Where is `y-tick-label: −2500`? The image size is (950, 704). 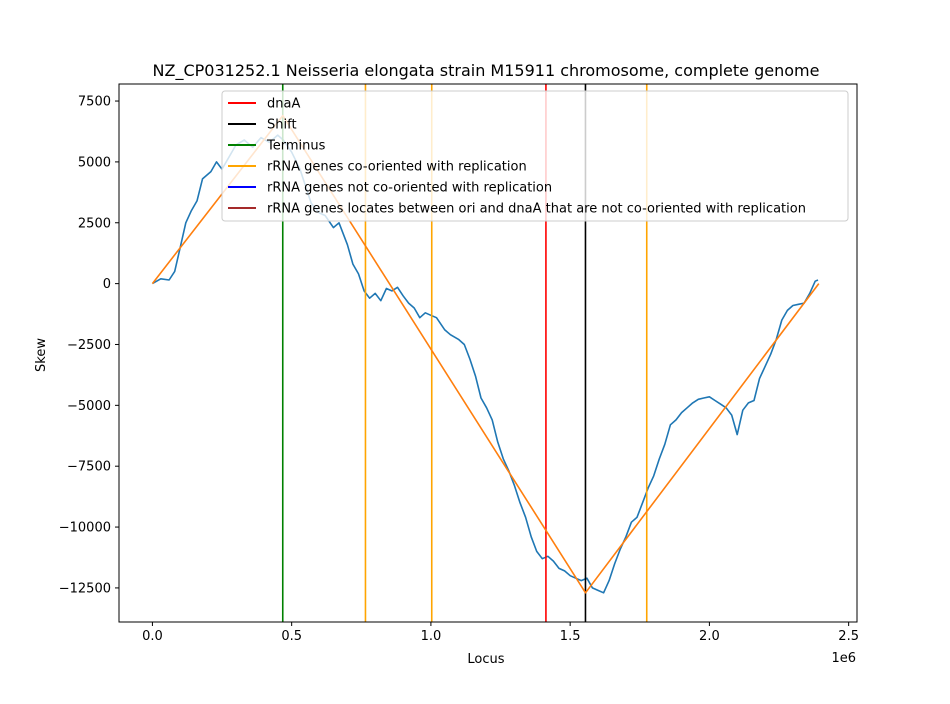 y-tick-label: −2500 is located at coordinates (89, 345).